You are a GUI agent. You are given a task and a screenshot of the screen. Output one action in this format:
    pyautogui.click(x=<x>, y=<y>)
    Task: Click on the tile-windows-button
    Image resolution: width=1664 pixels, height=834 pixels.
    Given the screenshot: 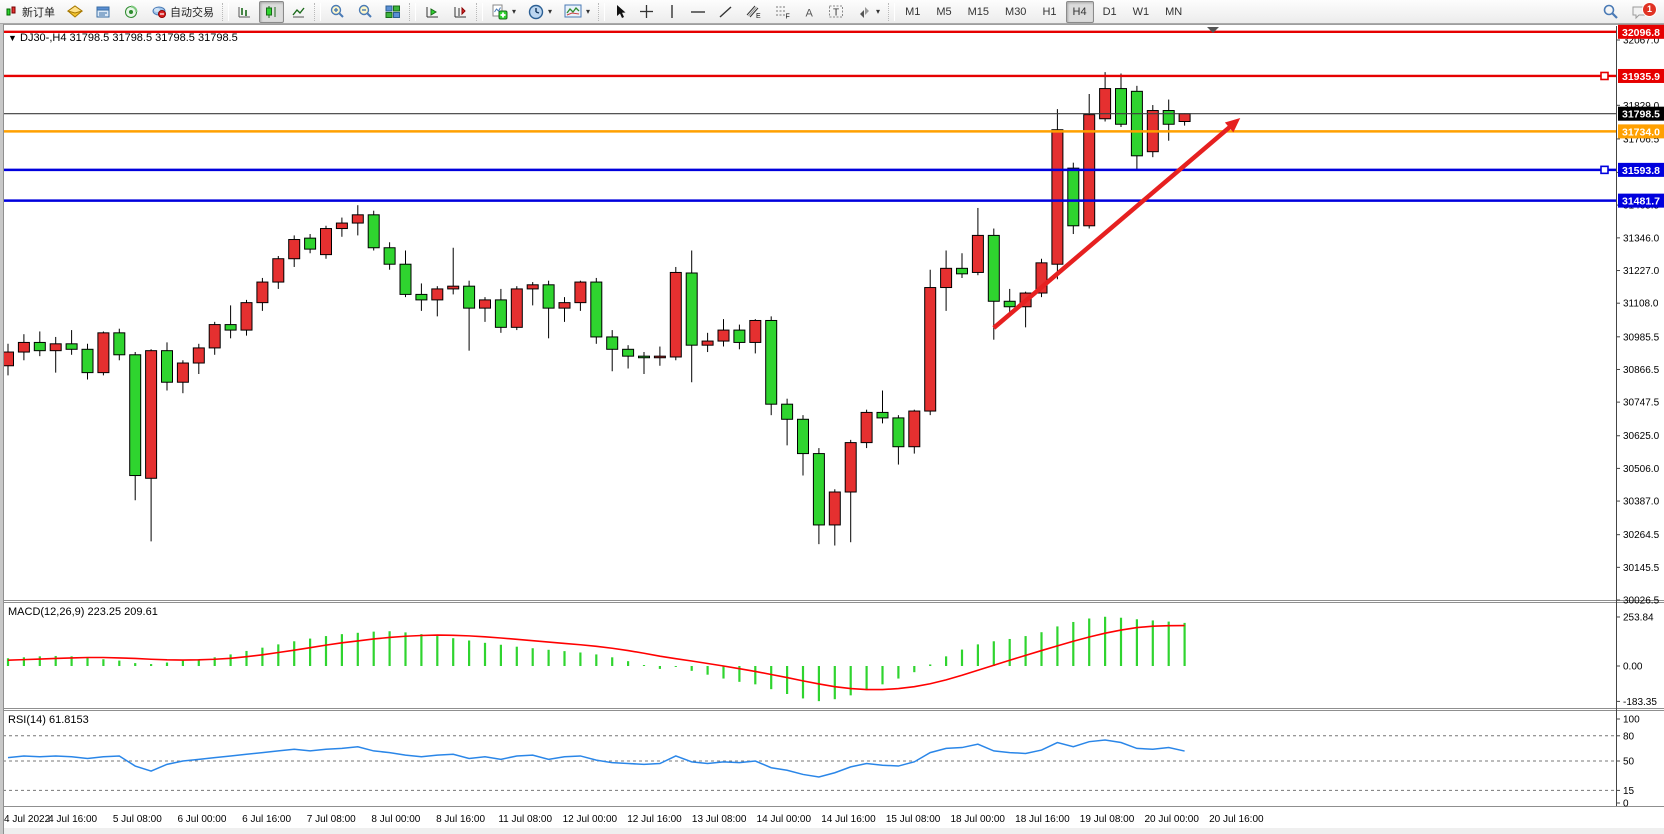 What is the action you would take?
    pyautogui.click(x=393, y=12)
    